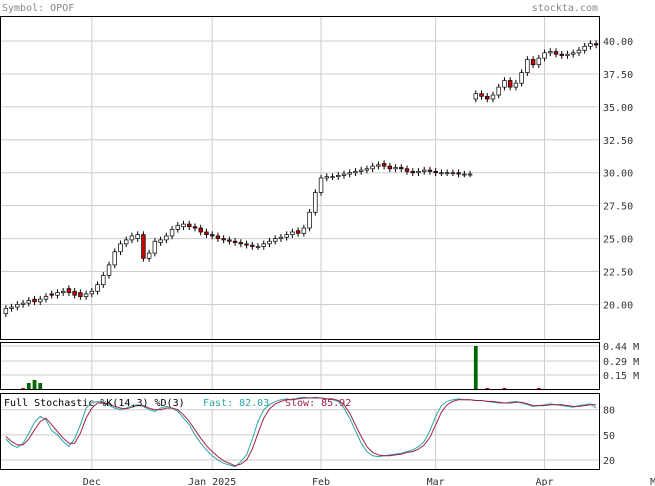  I want to click on x-tick-label: May, so click(652, 481).